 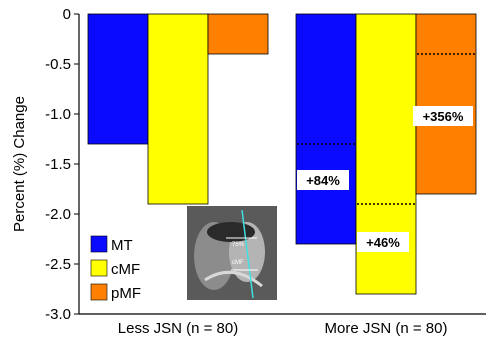 I want to click on annotation-cmf: +46%, so click(x=383, y=242).